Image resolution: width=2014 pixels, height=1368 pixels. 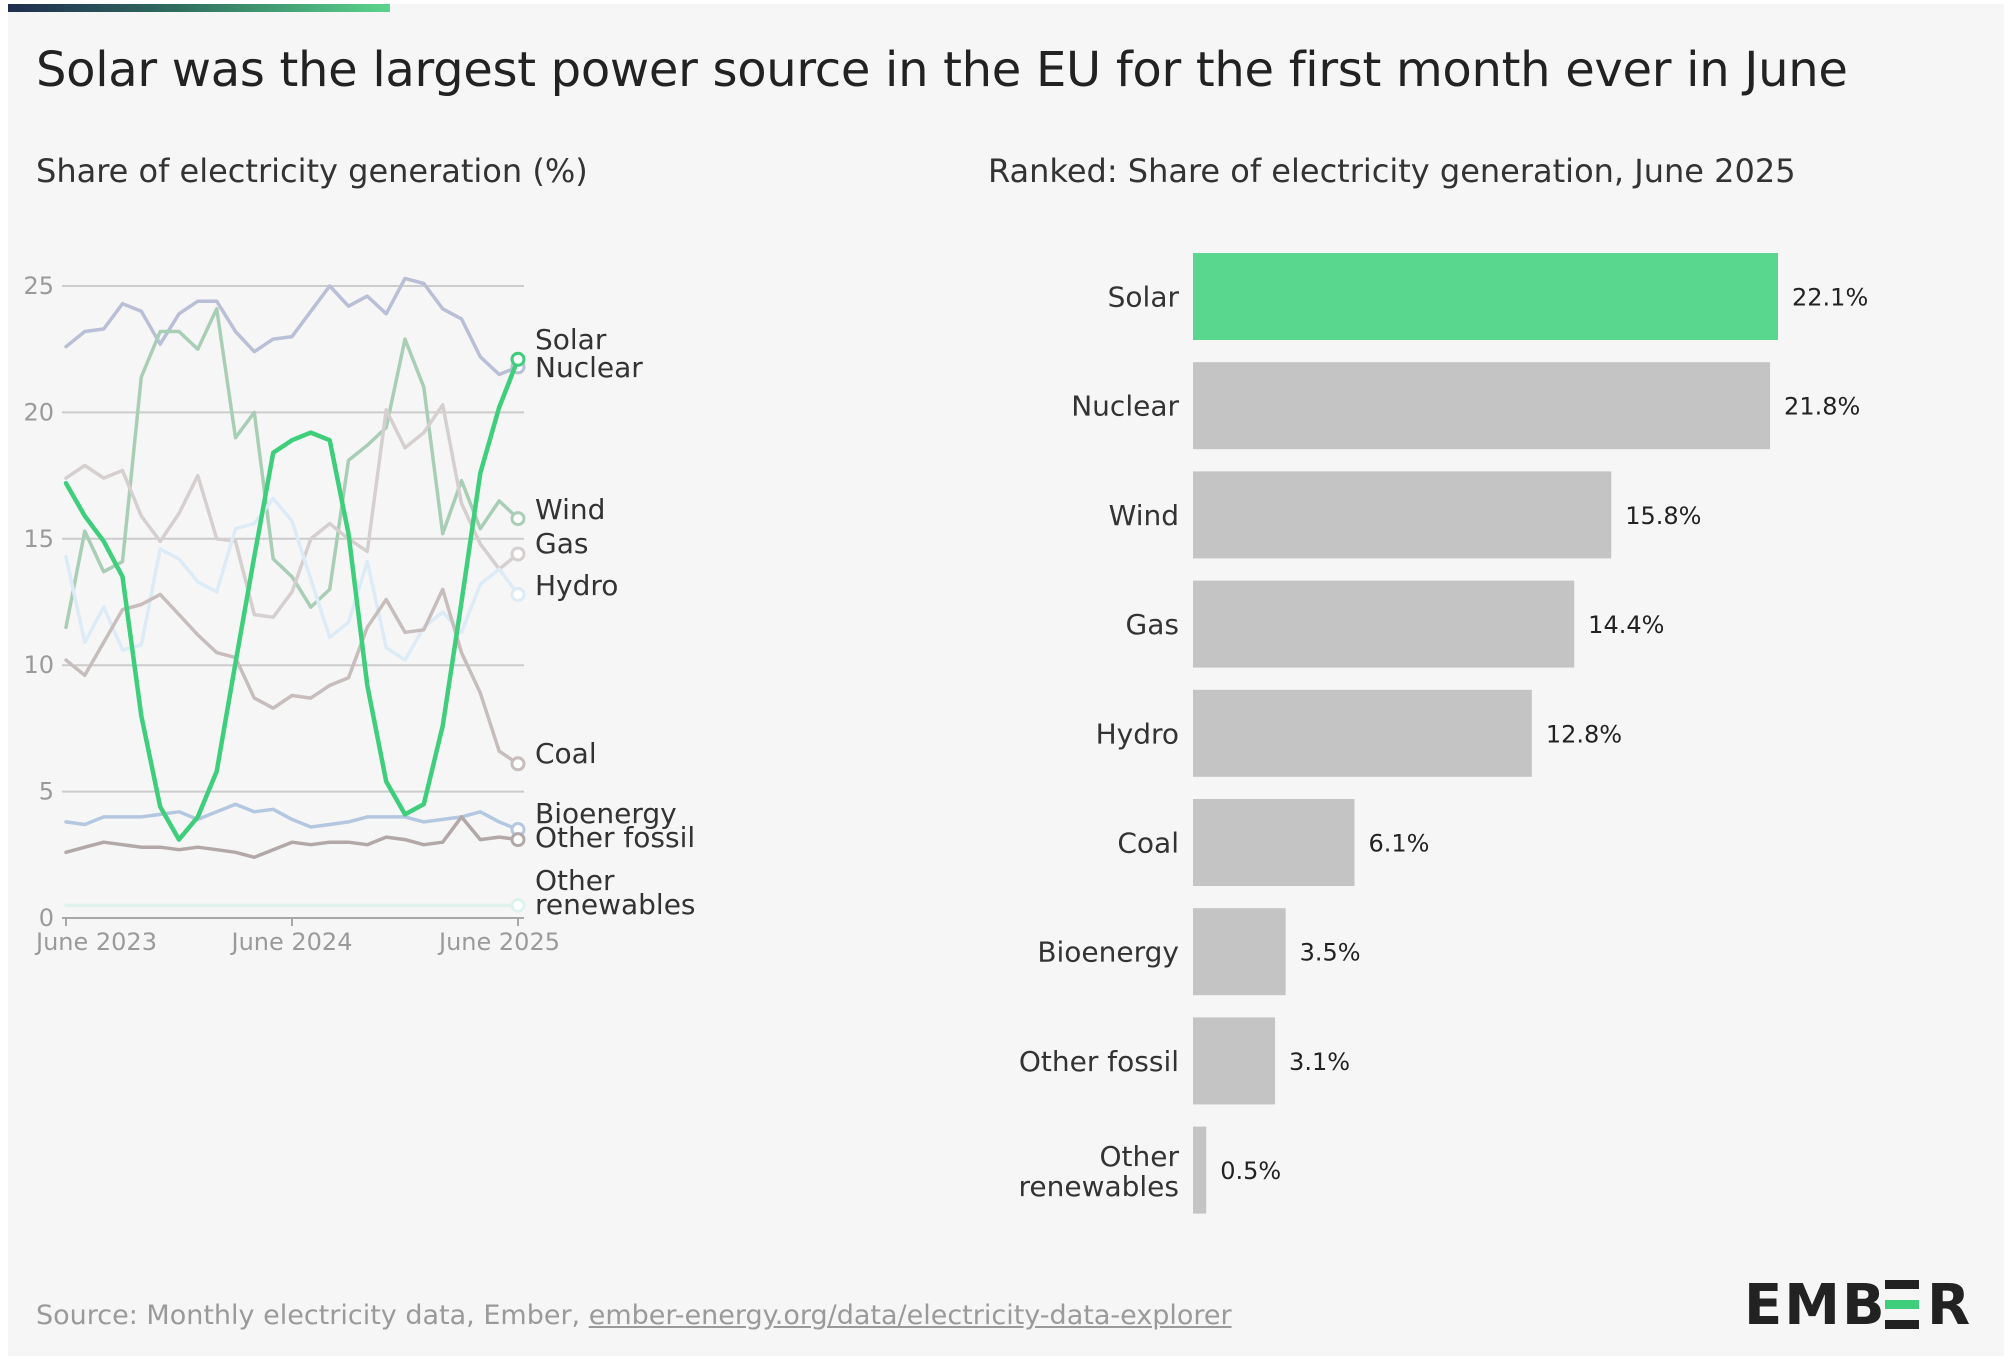 I want to click on series-line-nuclear, so click(x=292, y=326).